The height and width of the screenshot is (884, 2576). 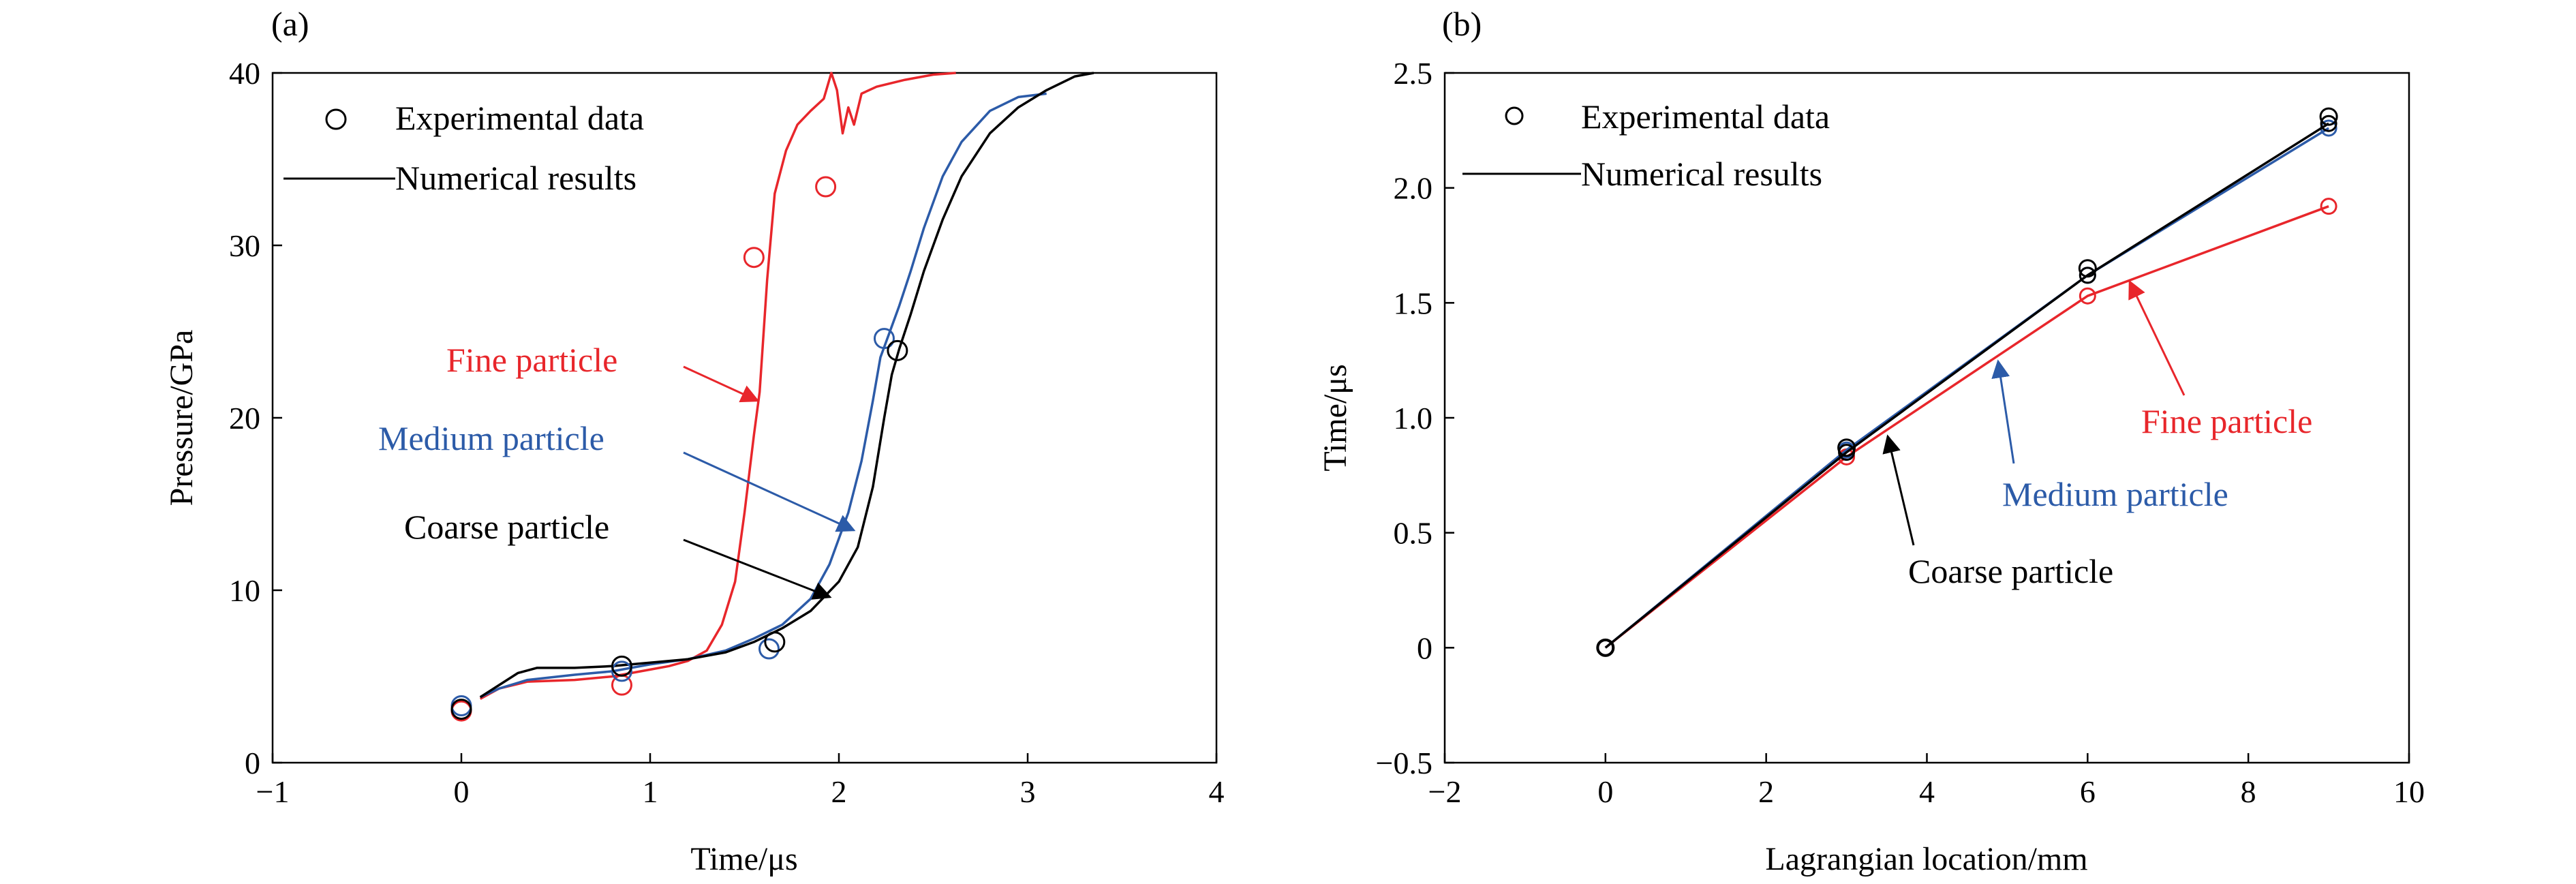 What do you see at coordinates (1927, 791) in the screenshot?
I see `panel-b-xtick-label: 4` at bounding box center [1927, 791].